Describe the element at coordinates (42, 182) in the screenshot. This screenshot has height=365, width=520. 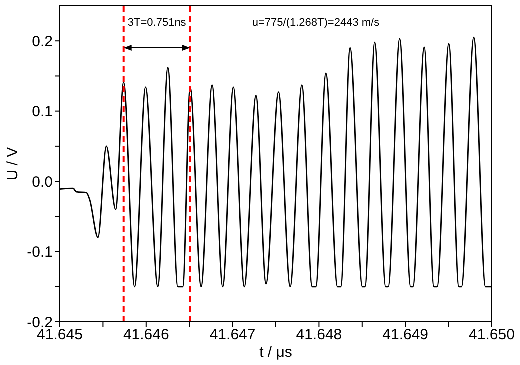
I see `y-tick-label: 0.0` at that location.